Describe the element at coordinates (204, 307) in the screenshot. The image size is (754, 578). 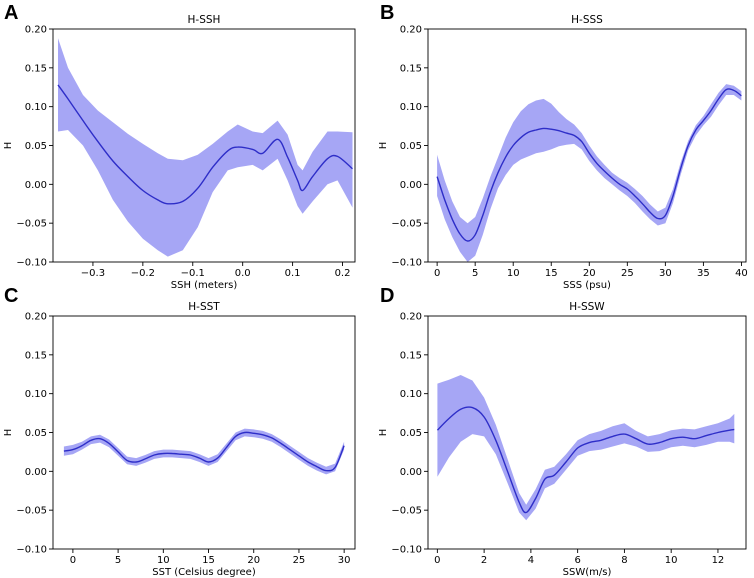
I see `chart-title-c: H-SST` at that location.